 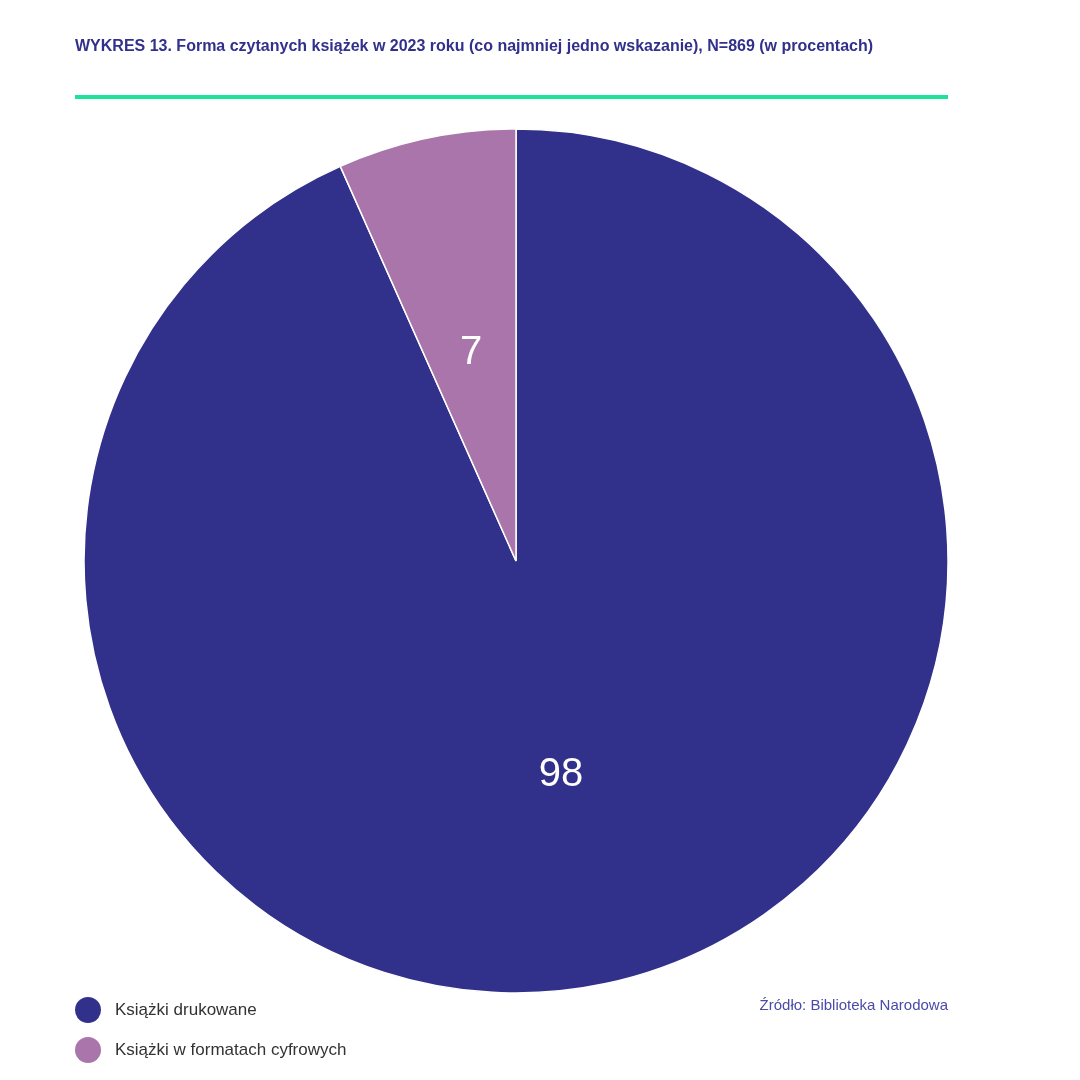 What do you see at coordinates (231, 1050) in the screenshot?
I see `legend-label: Książki w formatach cyfrowych` at bounding box center [231, 1050].